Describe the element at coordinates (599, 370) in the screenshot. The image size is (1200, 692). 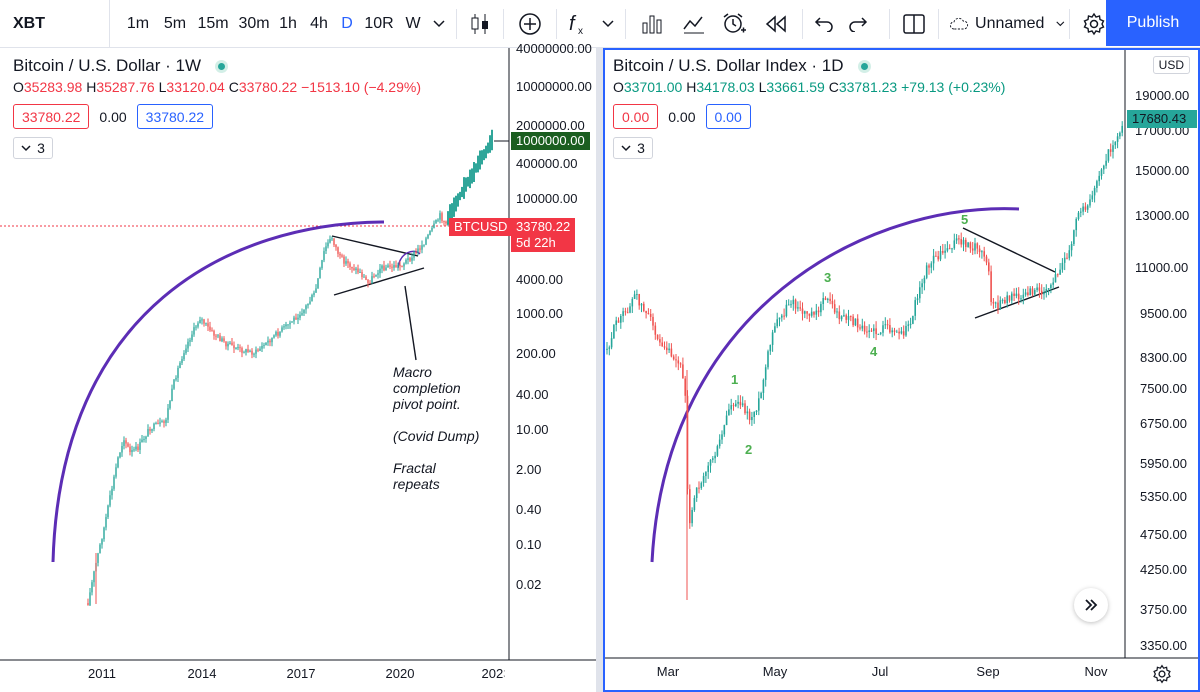
I see `pane-divider` at that location.